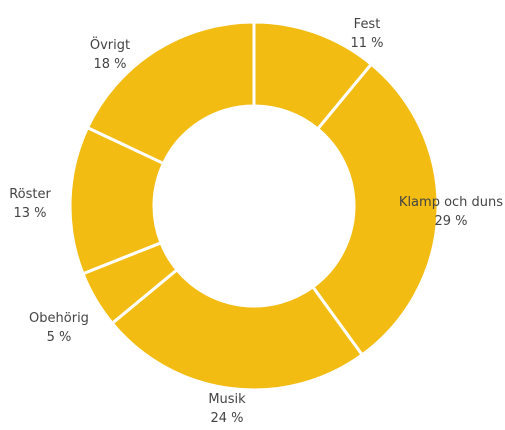 The image size is (505, 430). Describe the element at coordinates (226, 418) in the screenshot. I see `slice-value-label: 24 %` at that location.